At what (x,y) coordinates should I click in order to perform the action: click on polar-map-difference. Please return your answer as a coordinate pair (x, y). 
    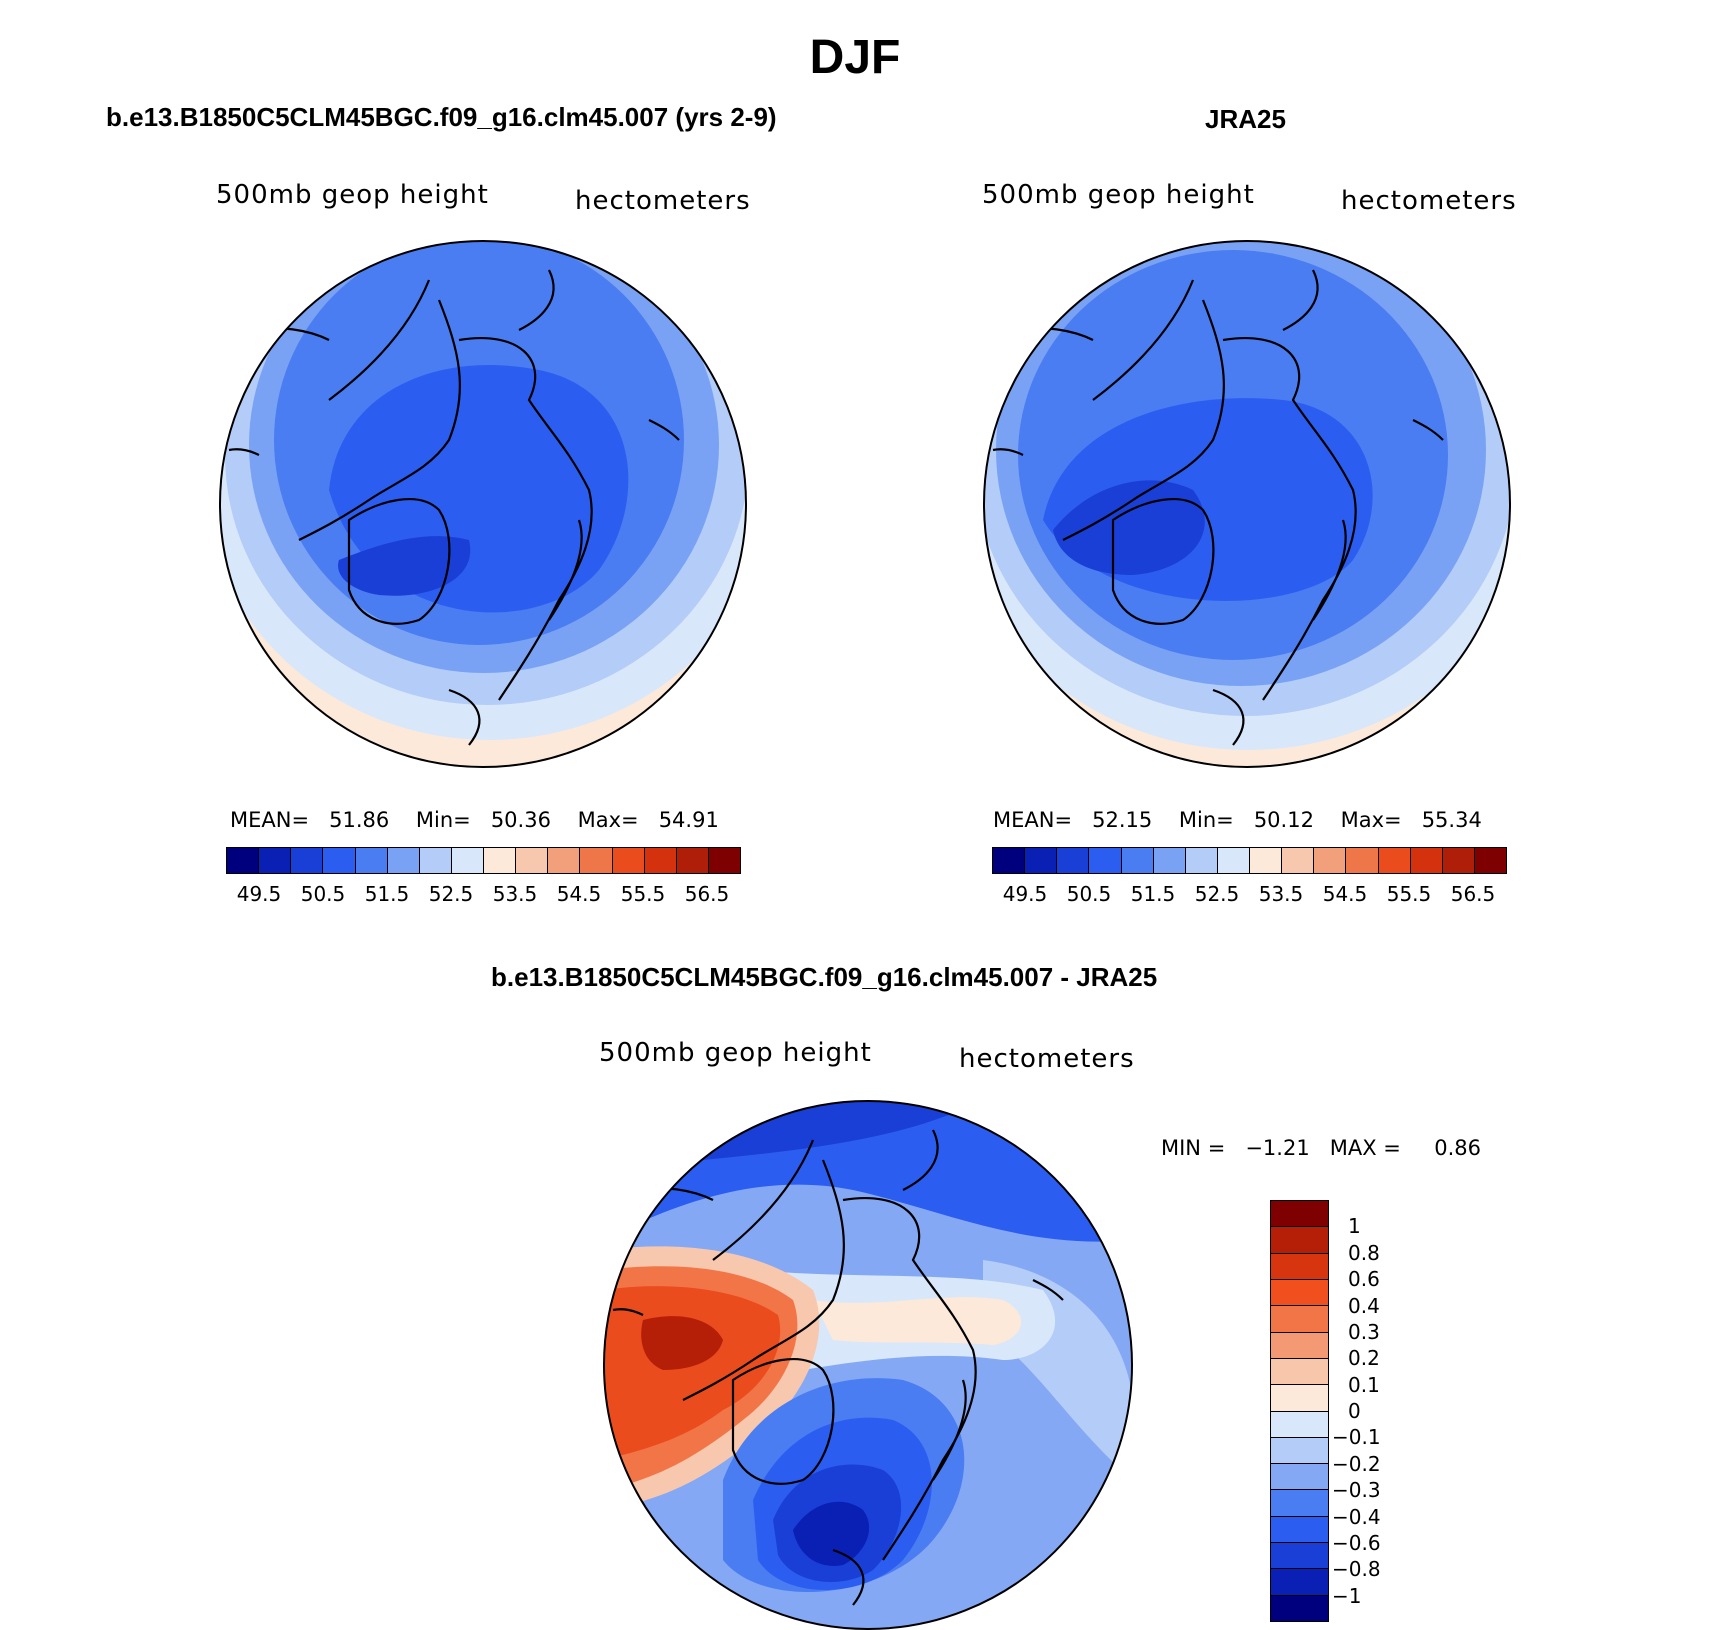
    Looking at the image, I should click on (868, 1365).